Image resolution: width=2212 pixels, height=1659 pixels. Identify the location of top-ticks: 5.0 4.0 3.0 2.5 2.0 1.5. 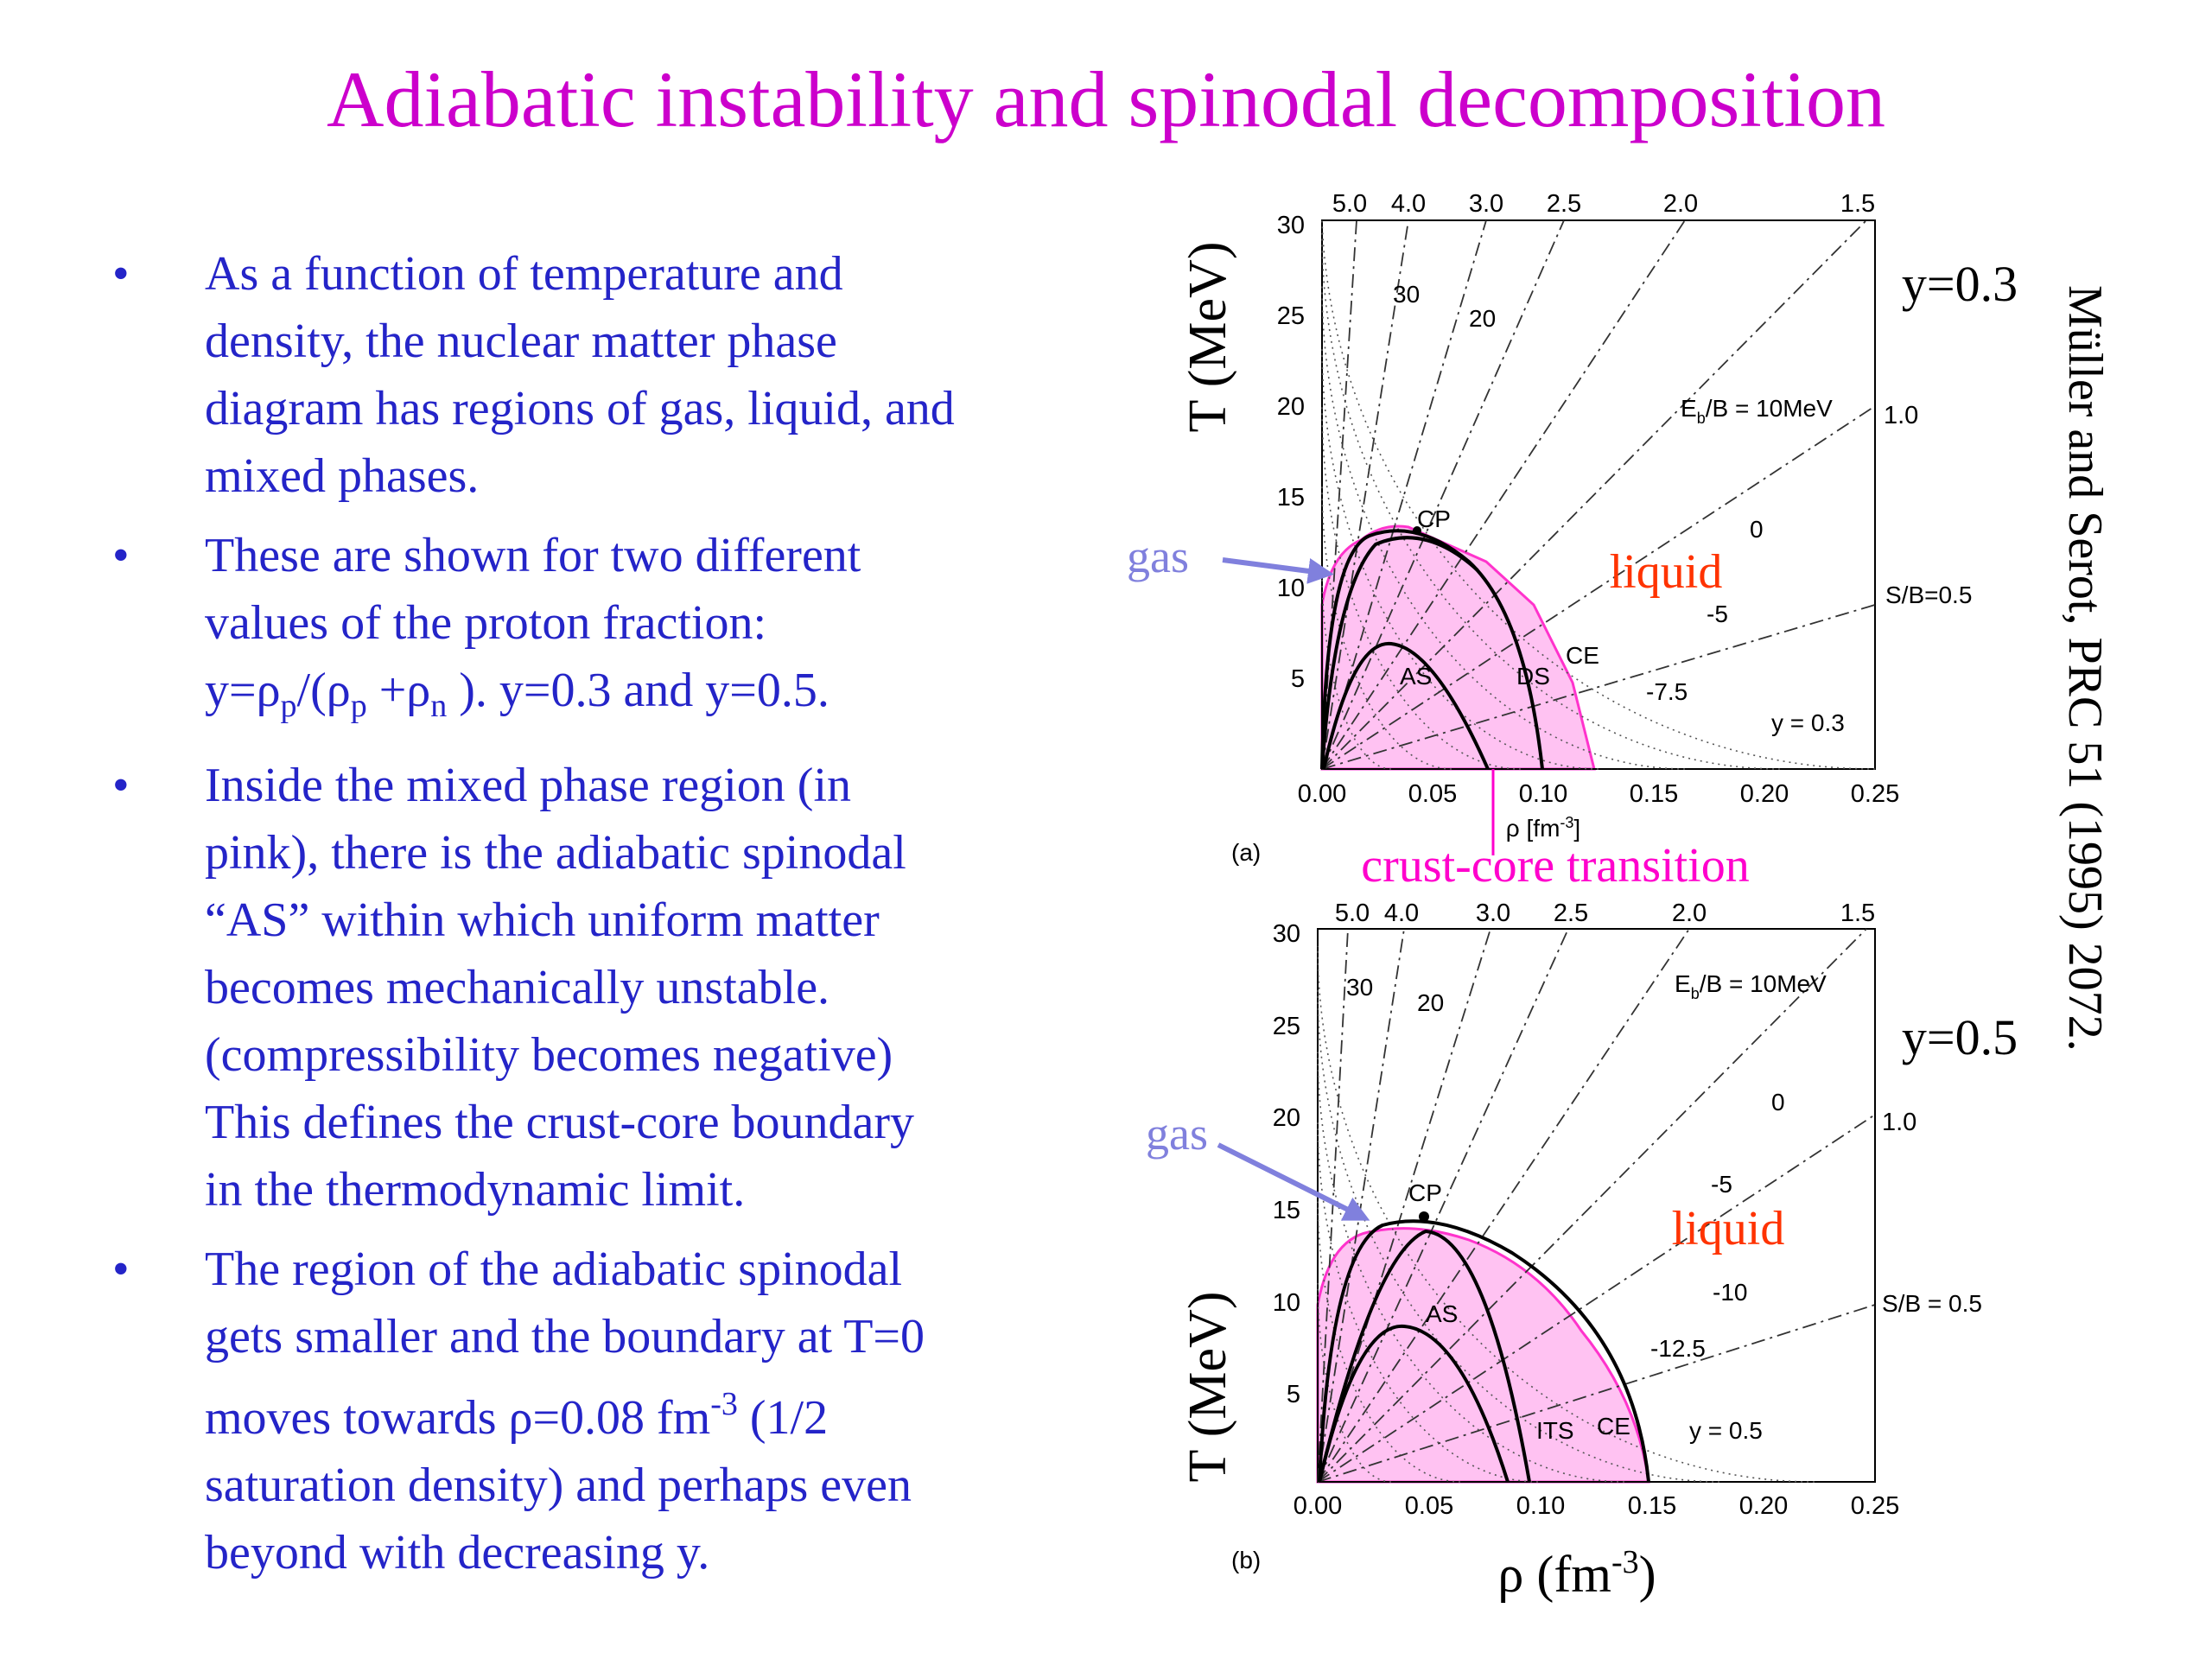
(1605, 913).